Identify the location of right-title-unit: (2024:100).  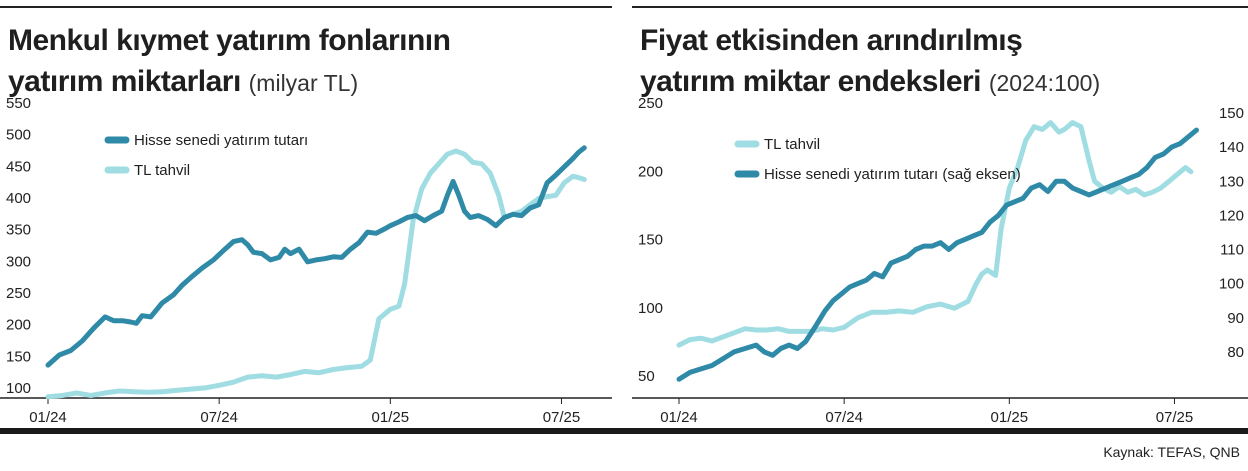
(1044, 83).